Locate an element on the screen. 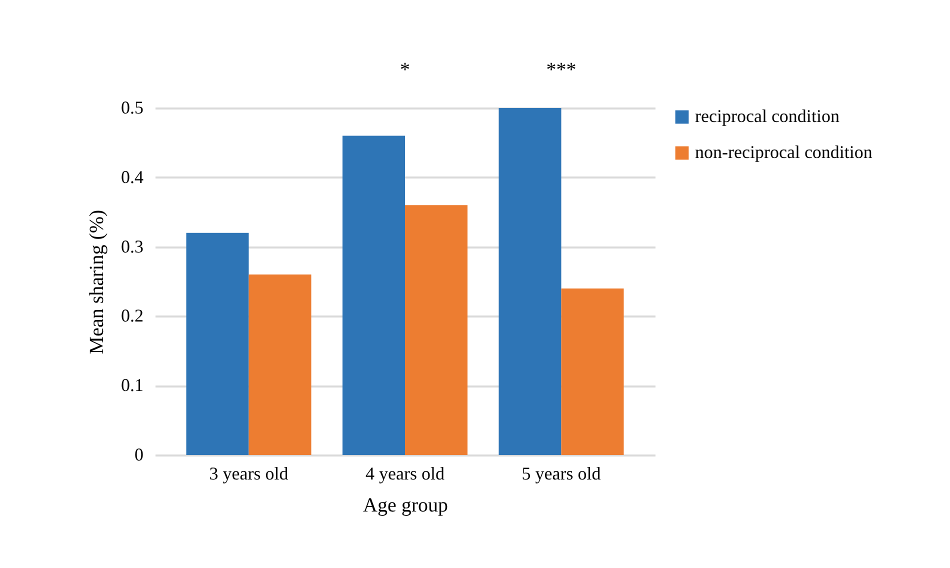  x-tick-label: 5 years old is located at coordinates (561, 474).